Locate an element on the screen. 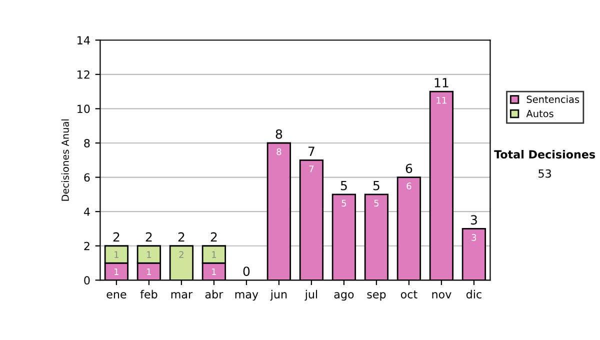  data-label: 3 is located at coordinates (474, 237).